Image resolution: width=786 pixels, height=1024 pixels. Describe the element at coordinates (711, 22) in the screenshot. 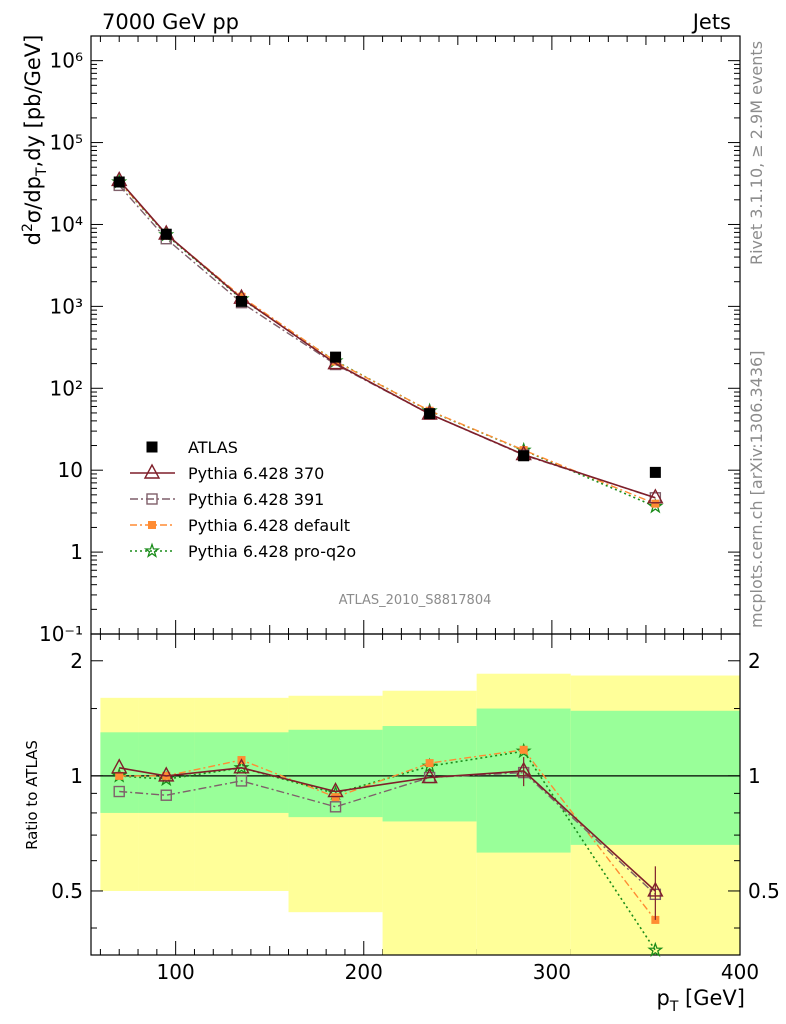

I see `header-right-label: Jets` at that location.